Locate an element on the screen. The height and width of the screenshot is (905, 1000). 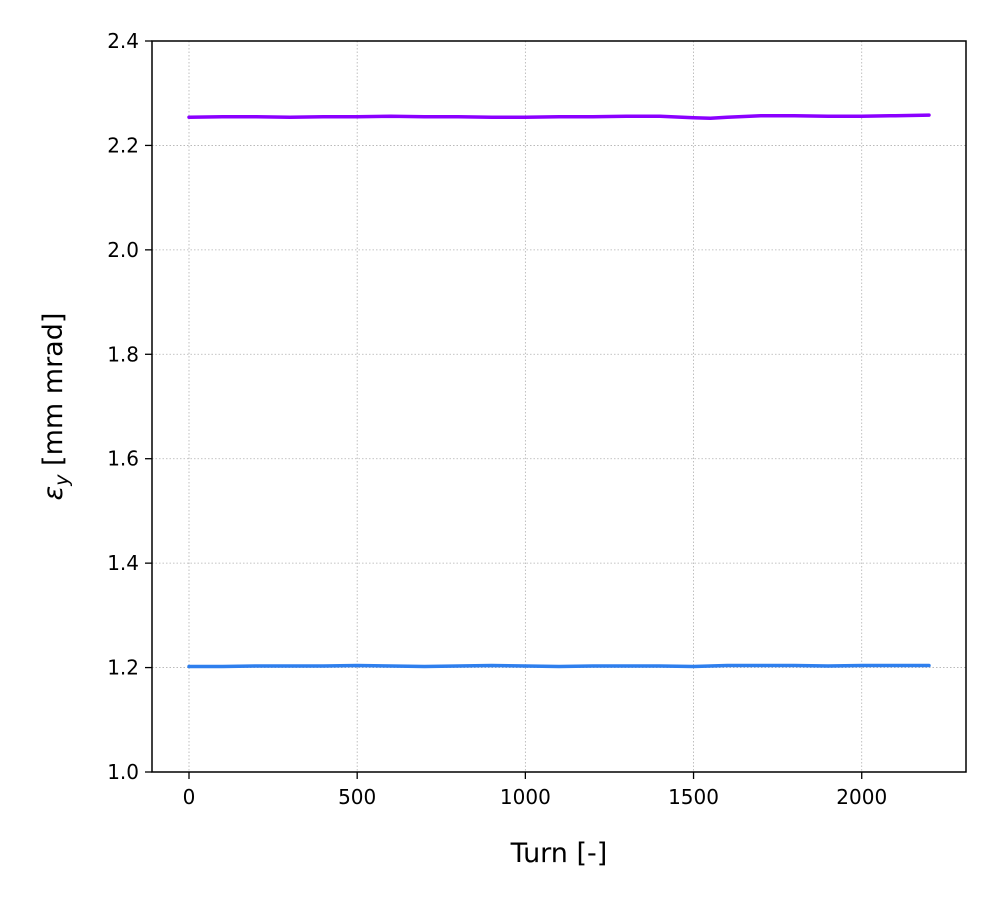
y-tick-label: 1.4 is located at coordinates (123, 563).